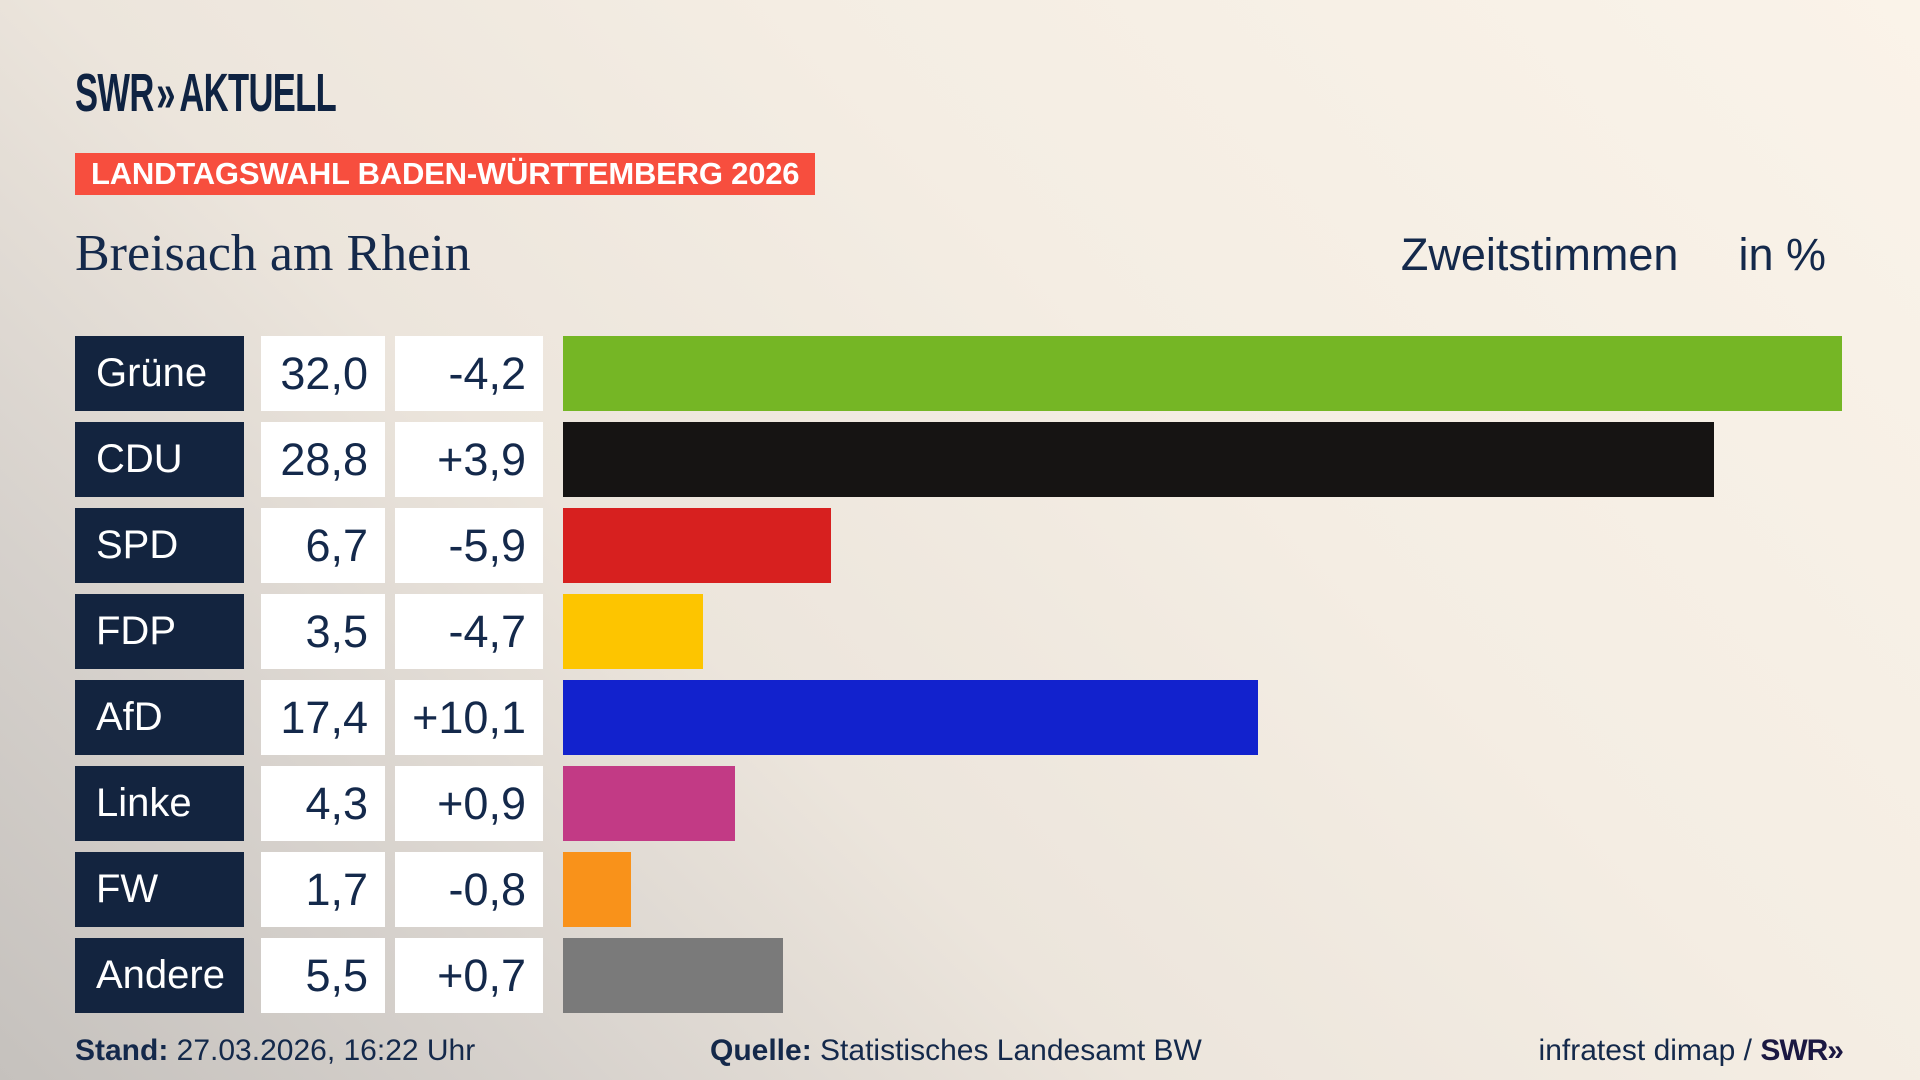  What do you see at coordinates (139, 459) in the screenshot?
I see `party-label: CDU` at bounding box center [139, 459].